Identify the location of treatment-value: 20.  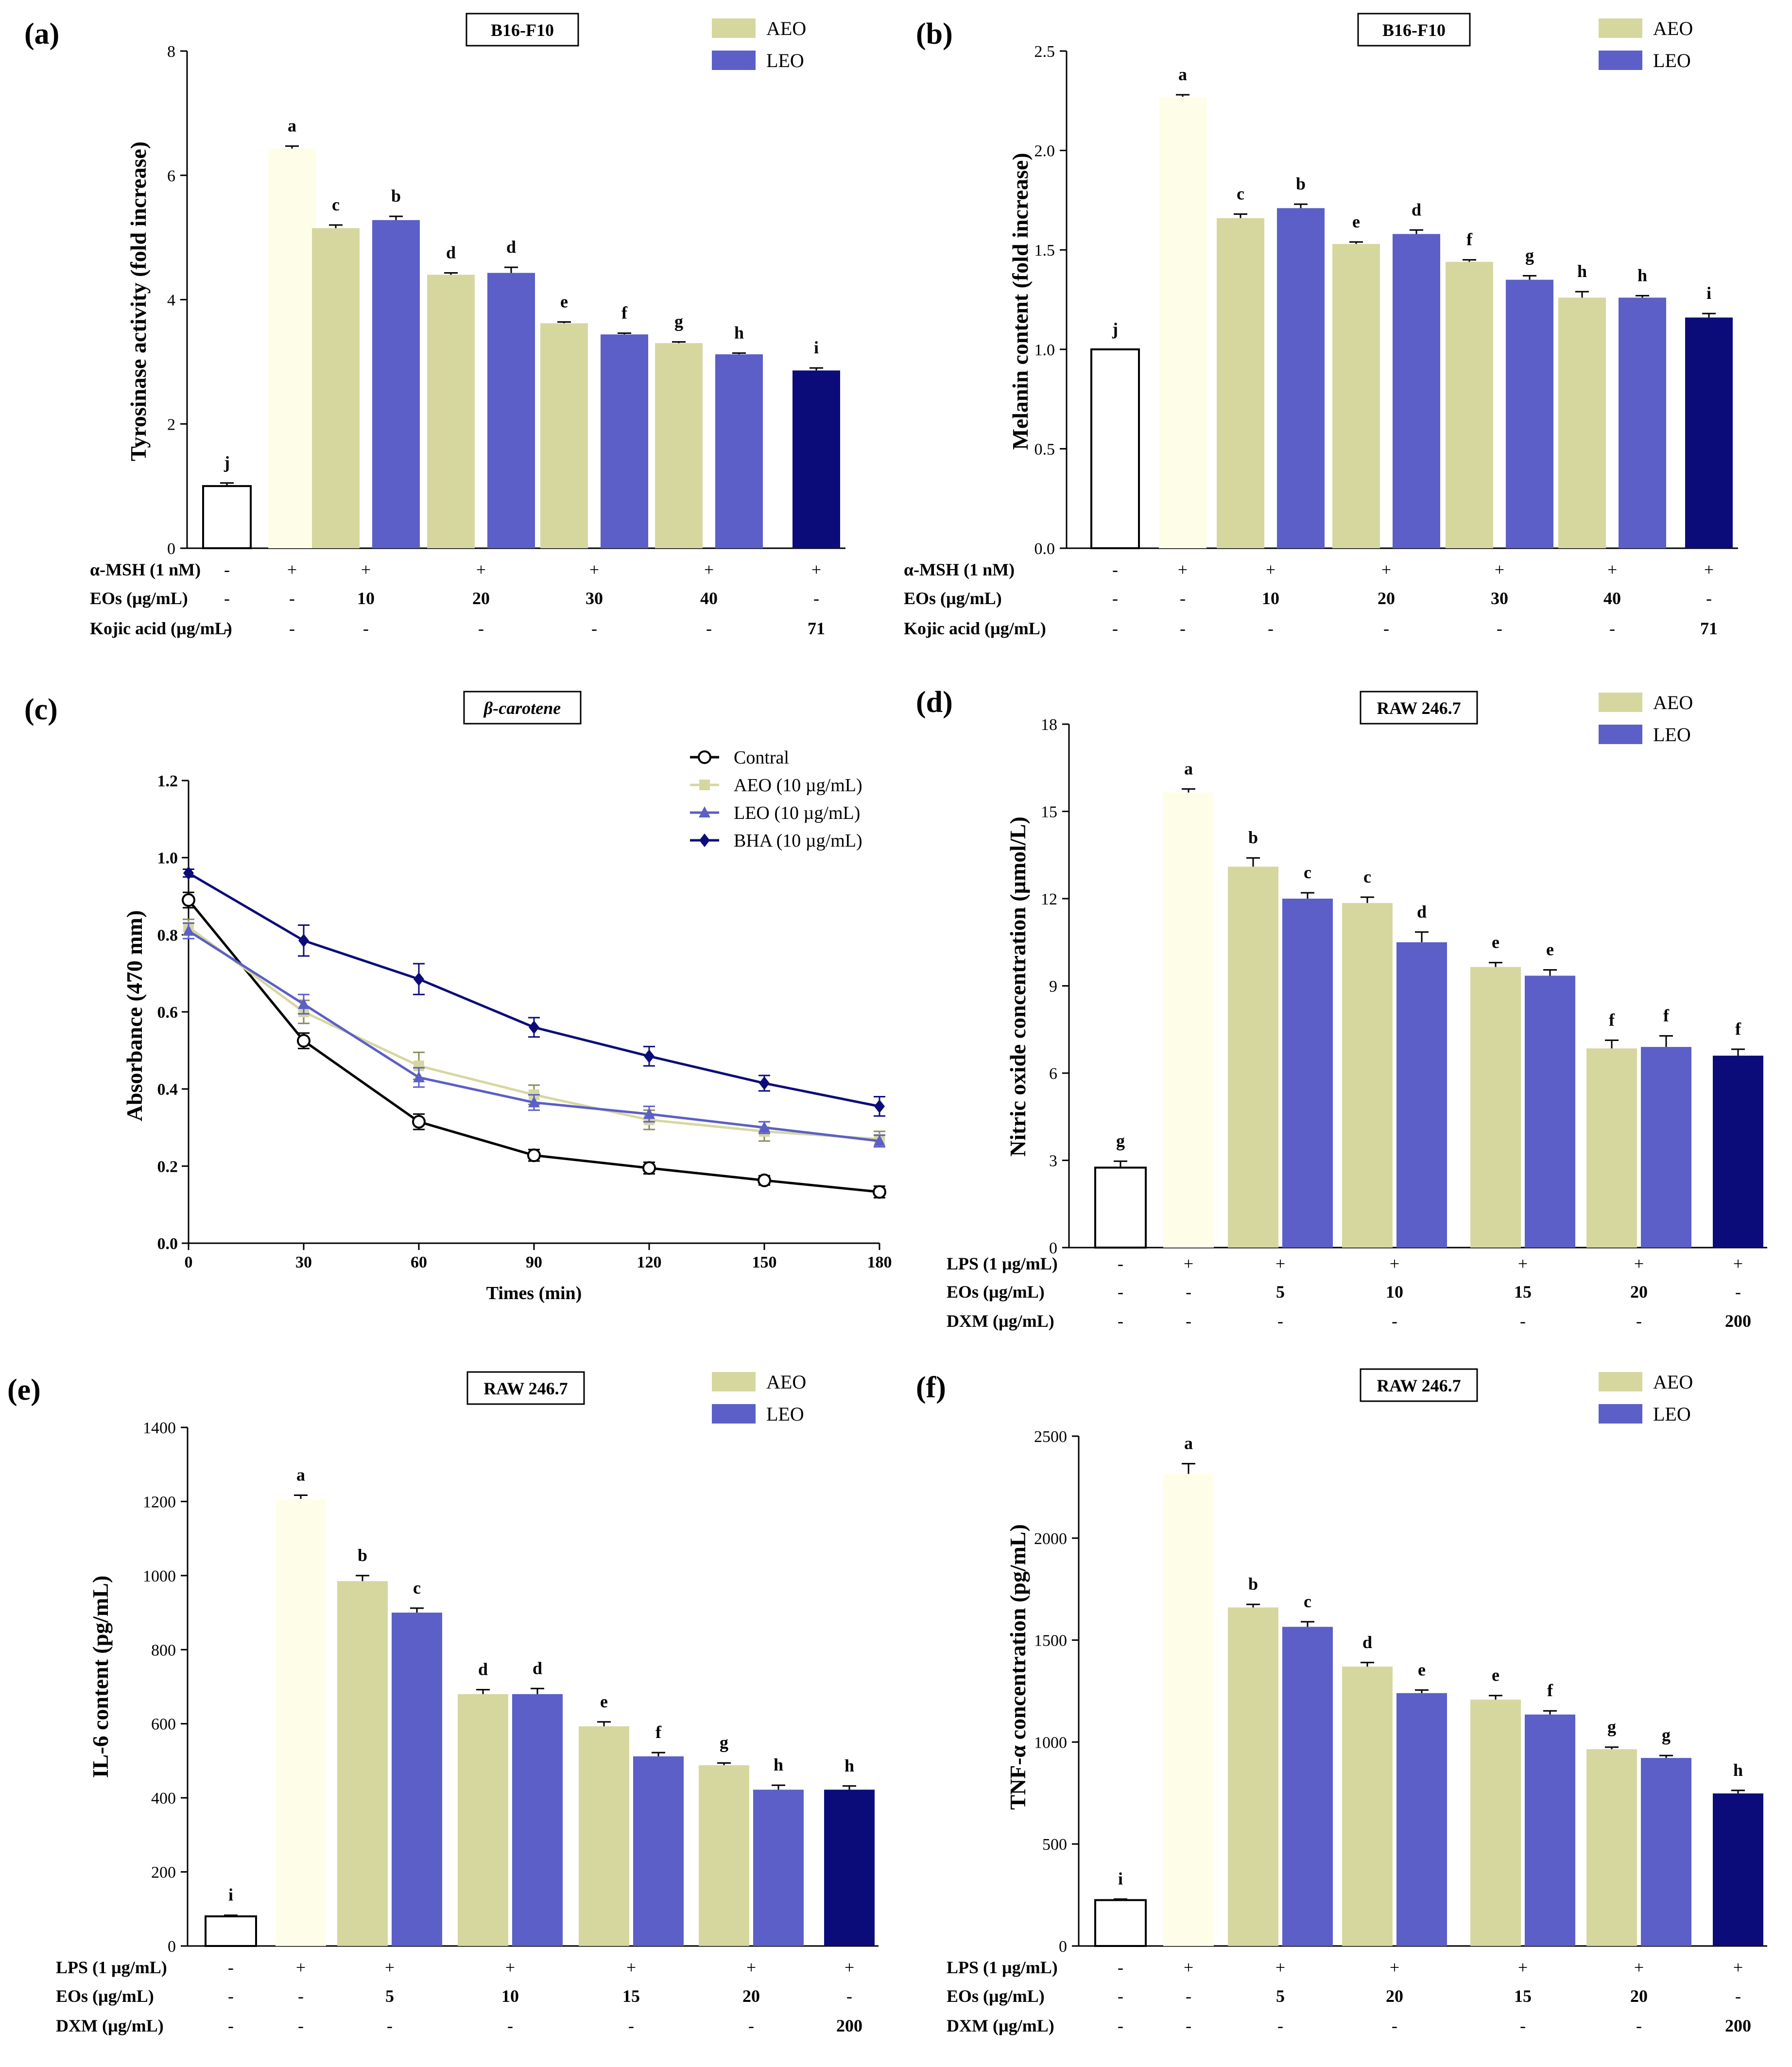
(1386, 598).